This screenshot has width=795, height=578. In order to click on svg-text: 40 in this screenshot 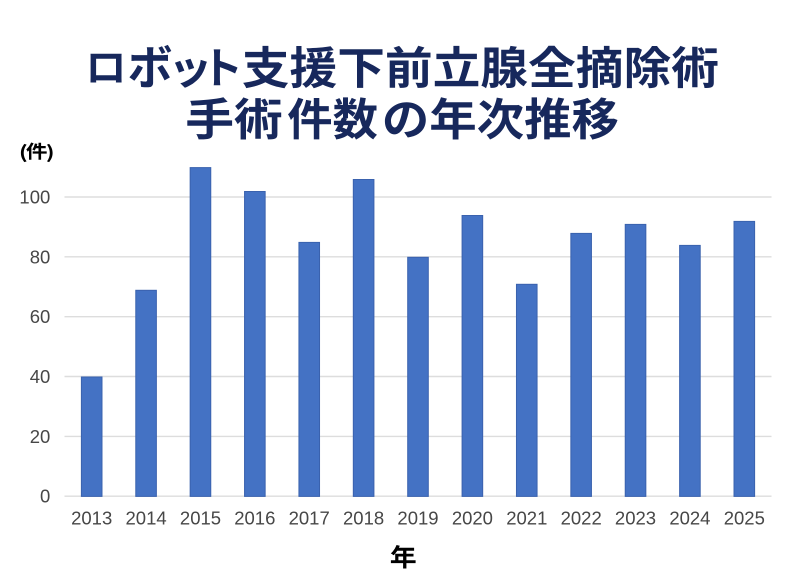, I will do `click(40, 376)`.